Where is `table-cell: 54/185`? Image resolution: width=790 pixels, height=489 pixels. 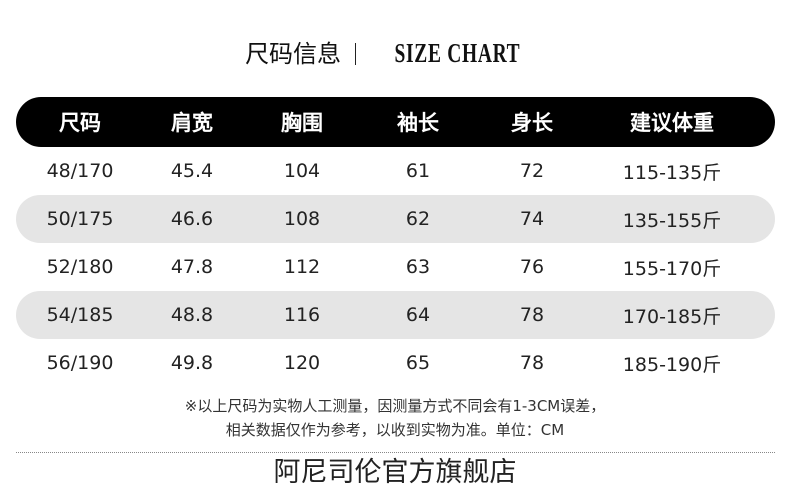 table-cell: 54/185 is located at coordinates (80, 315).